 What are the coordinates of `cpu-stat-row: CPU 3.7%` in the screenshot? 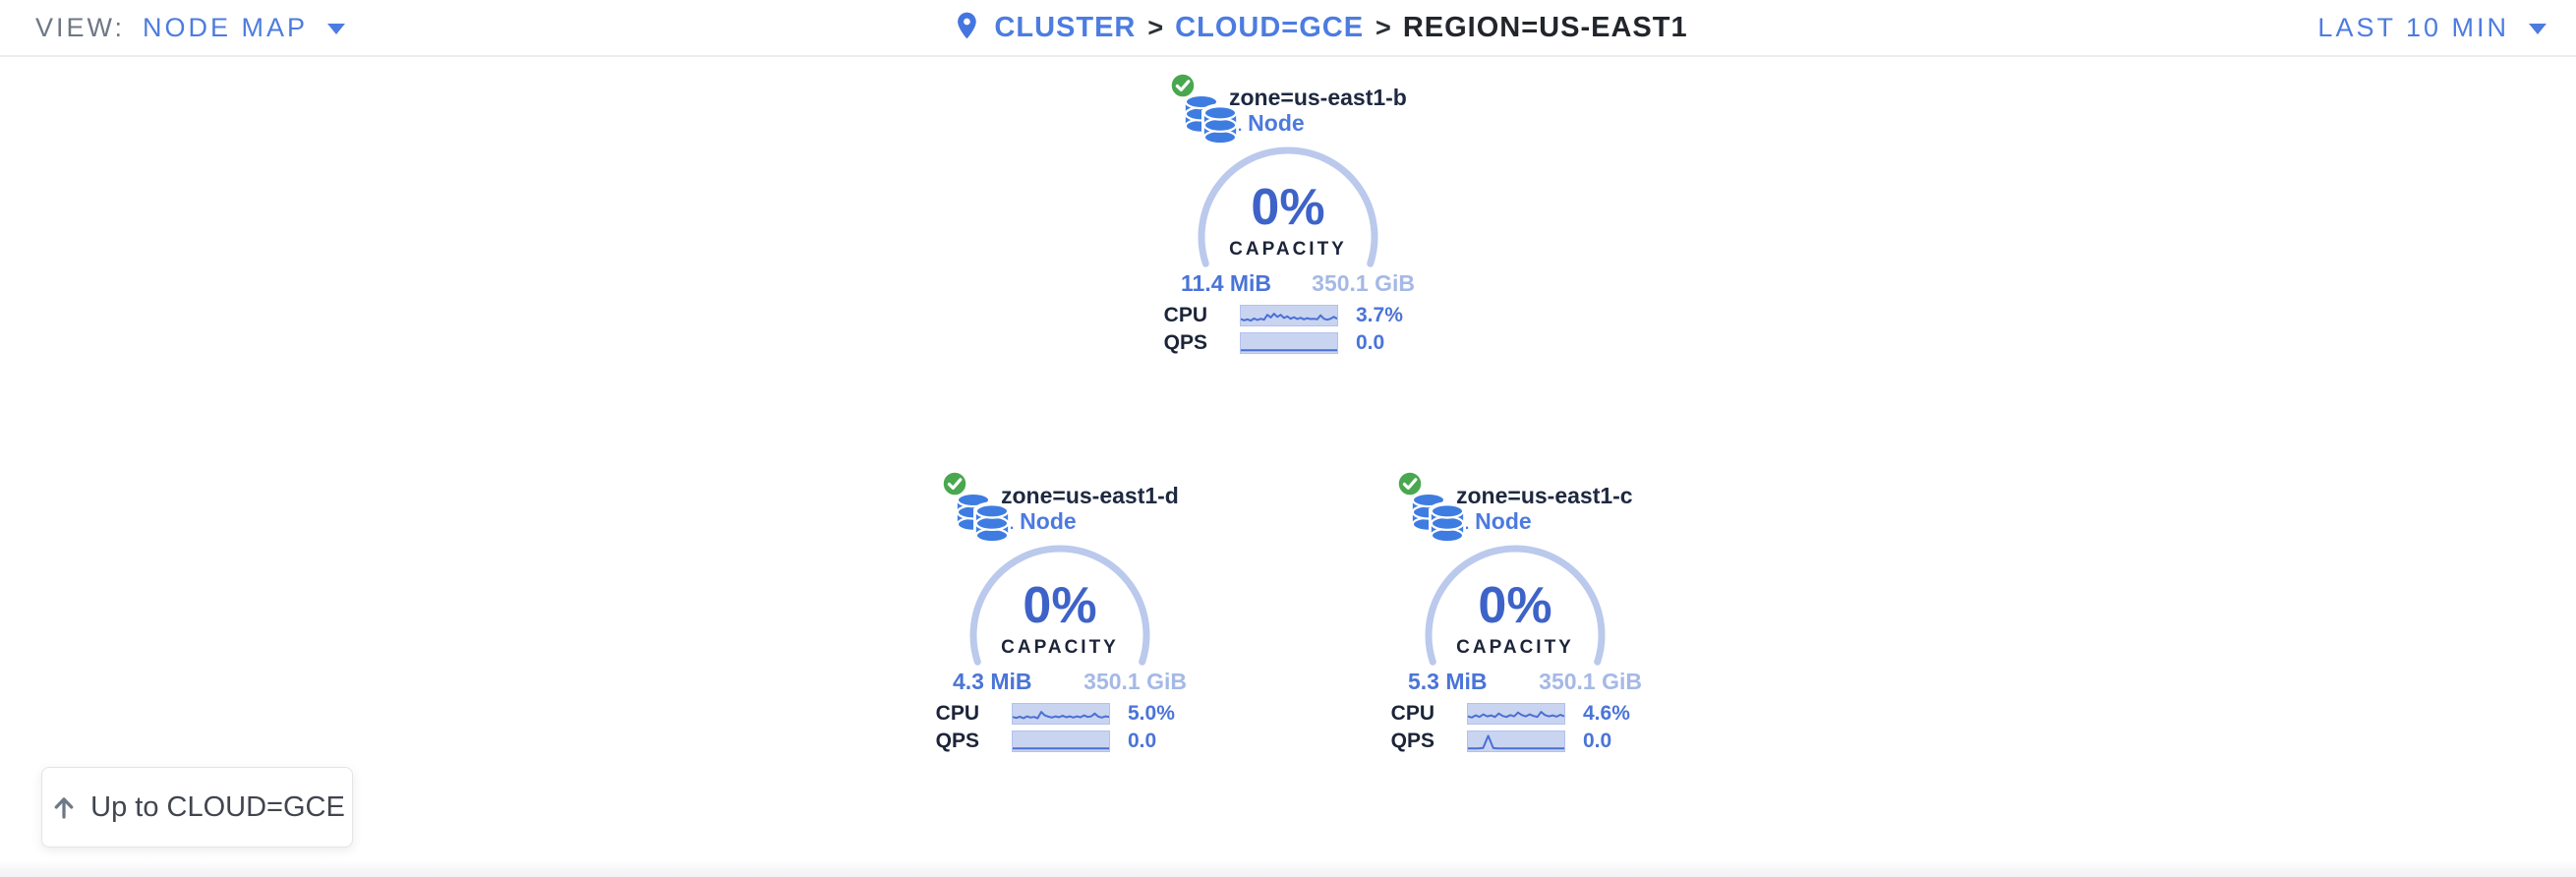 It's located at (1279, 315).